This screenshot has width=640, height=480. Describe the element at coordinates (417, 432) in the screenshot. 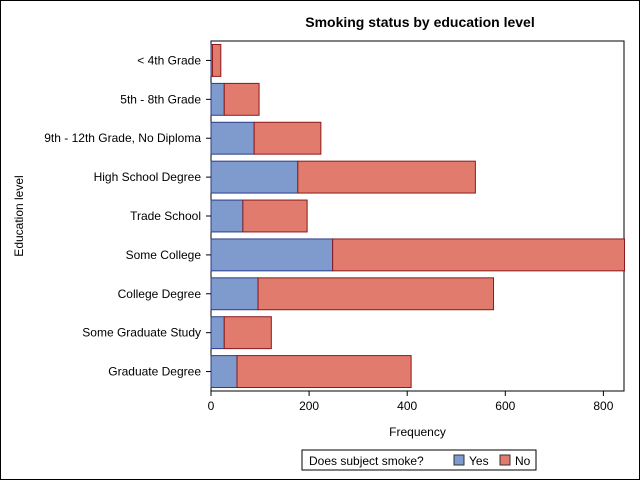

I see `x-axis-title: Frequency` at that location.